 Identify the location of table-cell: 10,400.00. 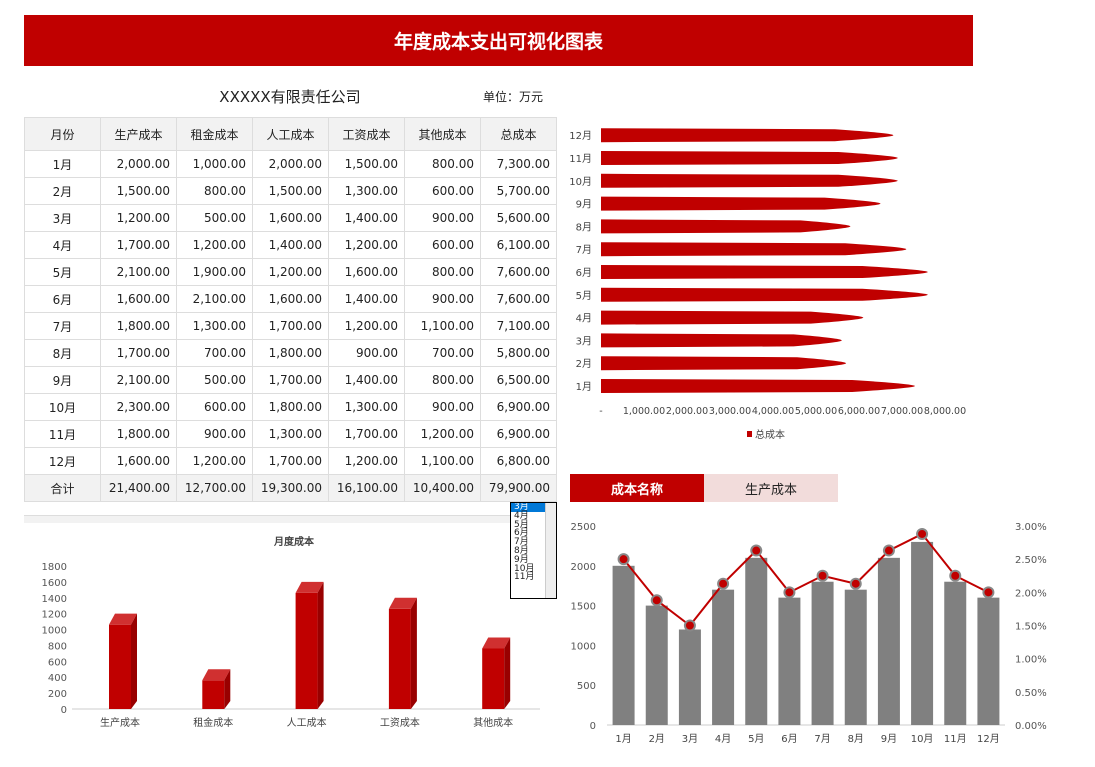
(442, 488).